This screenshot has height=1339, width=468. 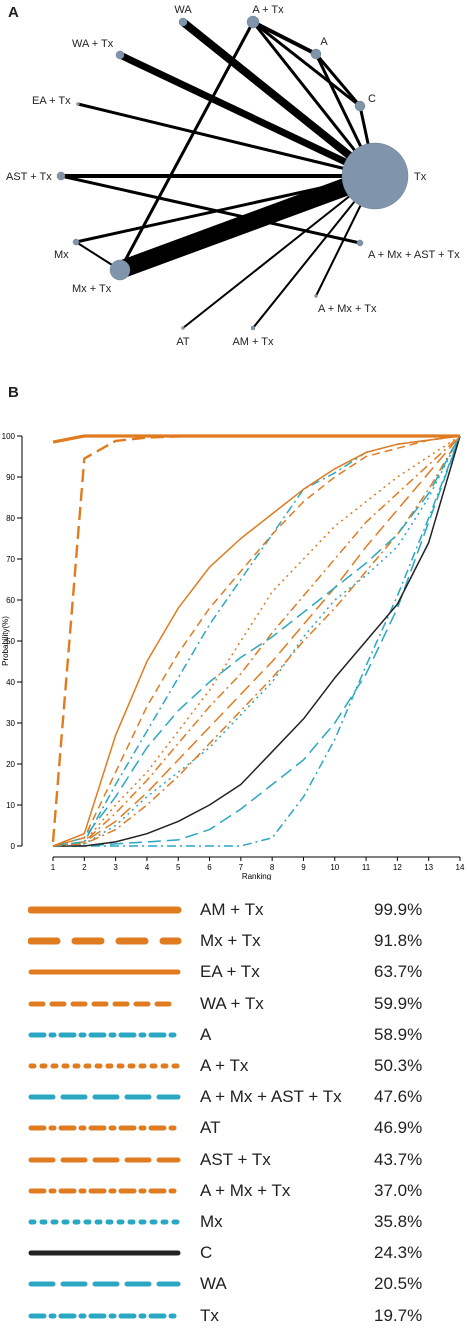 I want to click on legend-swatch-mx, so click(x=104, y=1222).